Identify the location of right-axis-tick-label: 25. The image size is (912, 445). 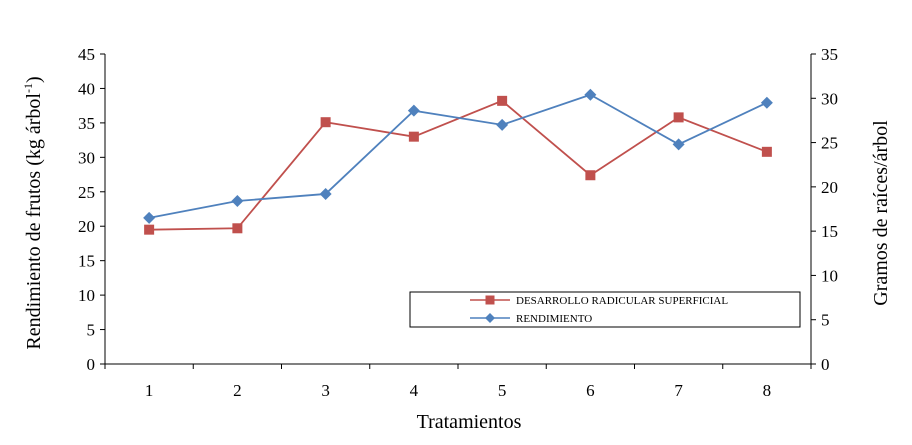
(829, 143).